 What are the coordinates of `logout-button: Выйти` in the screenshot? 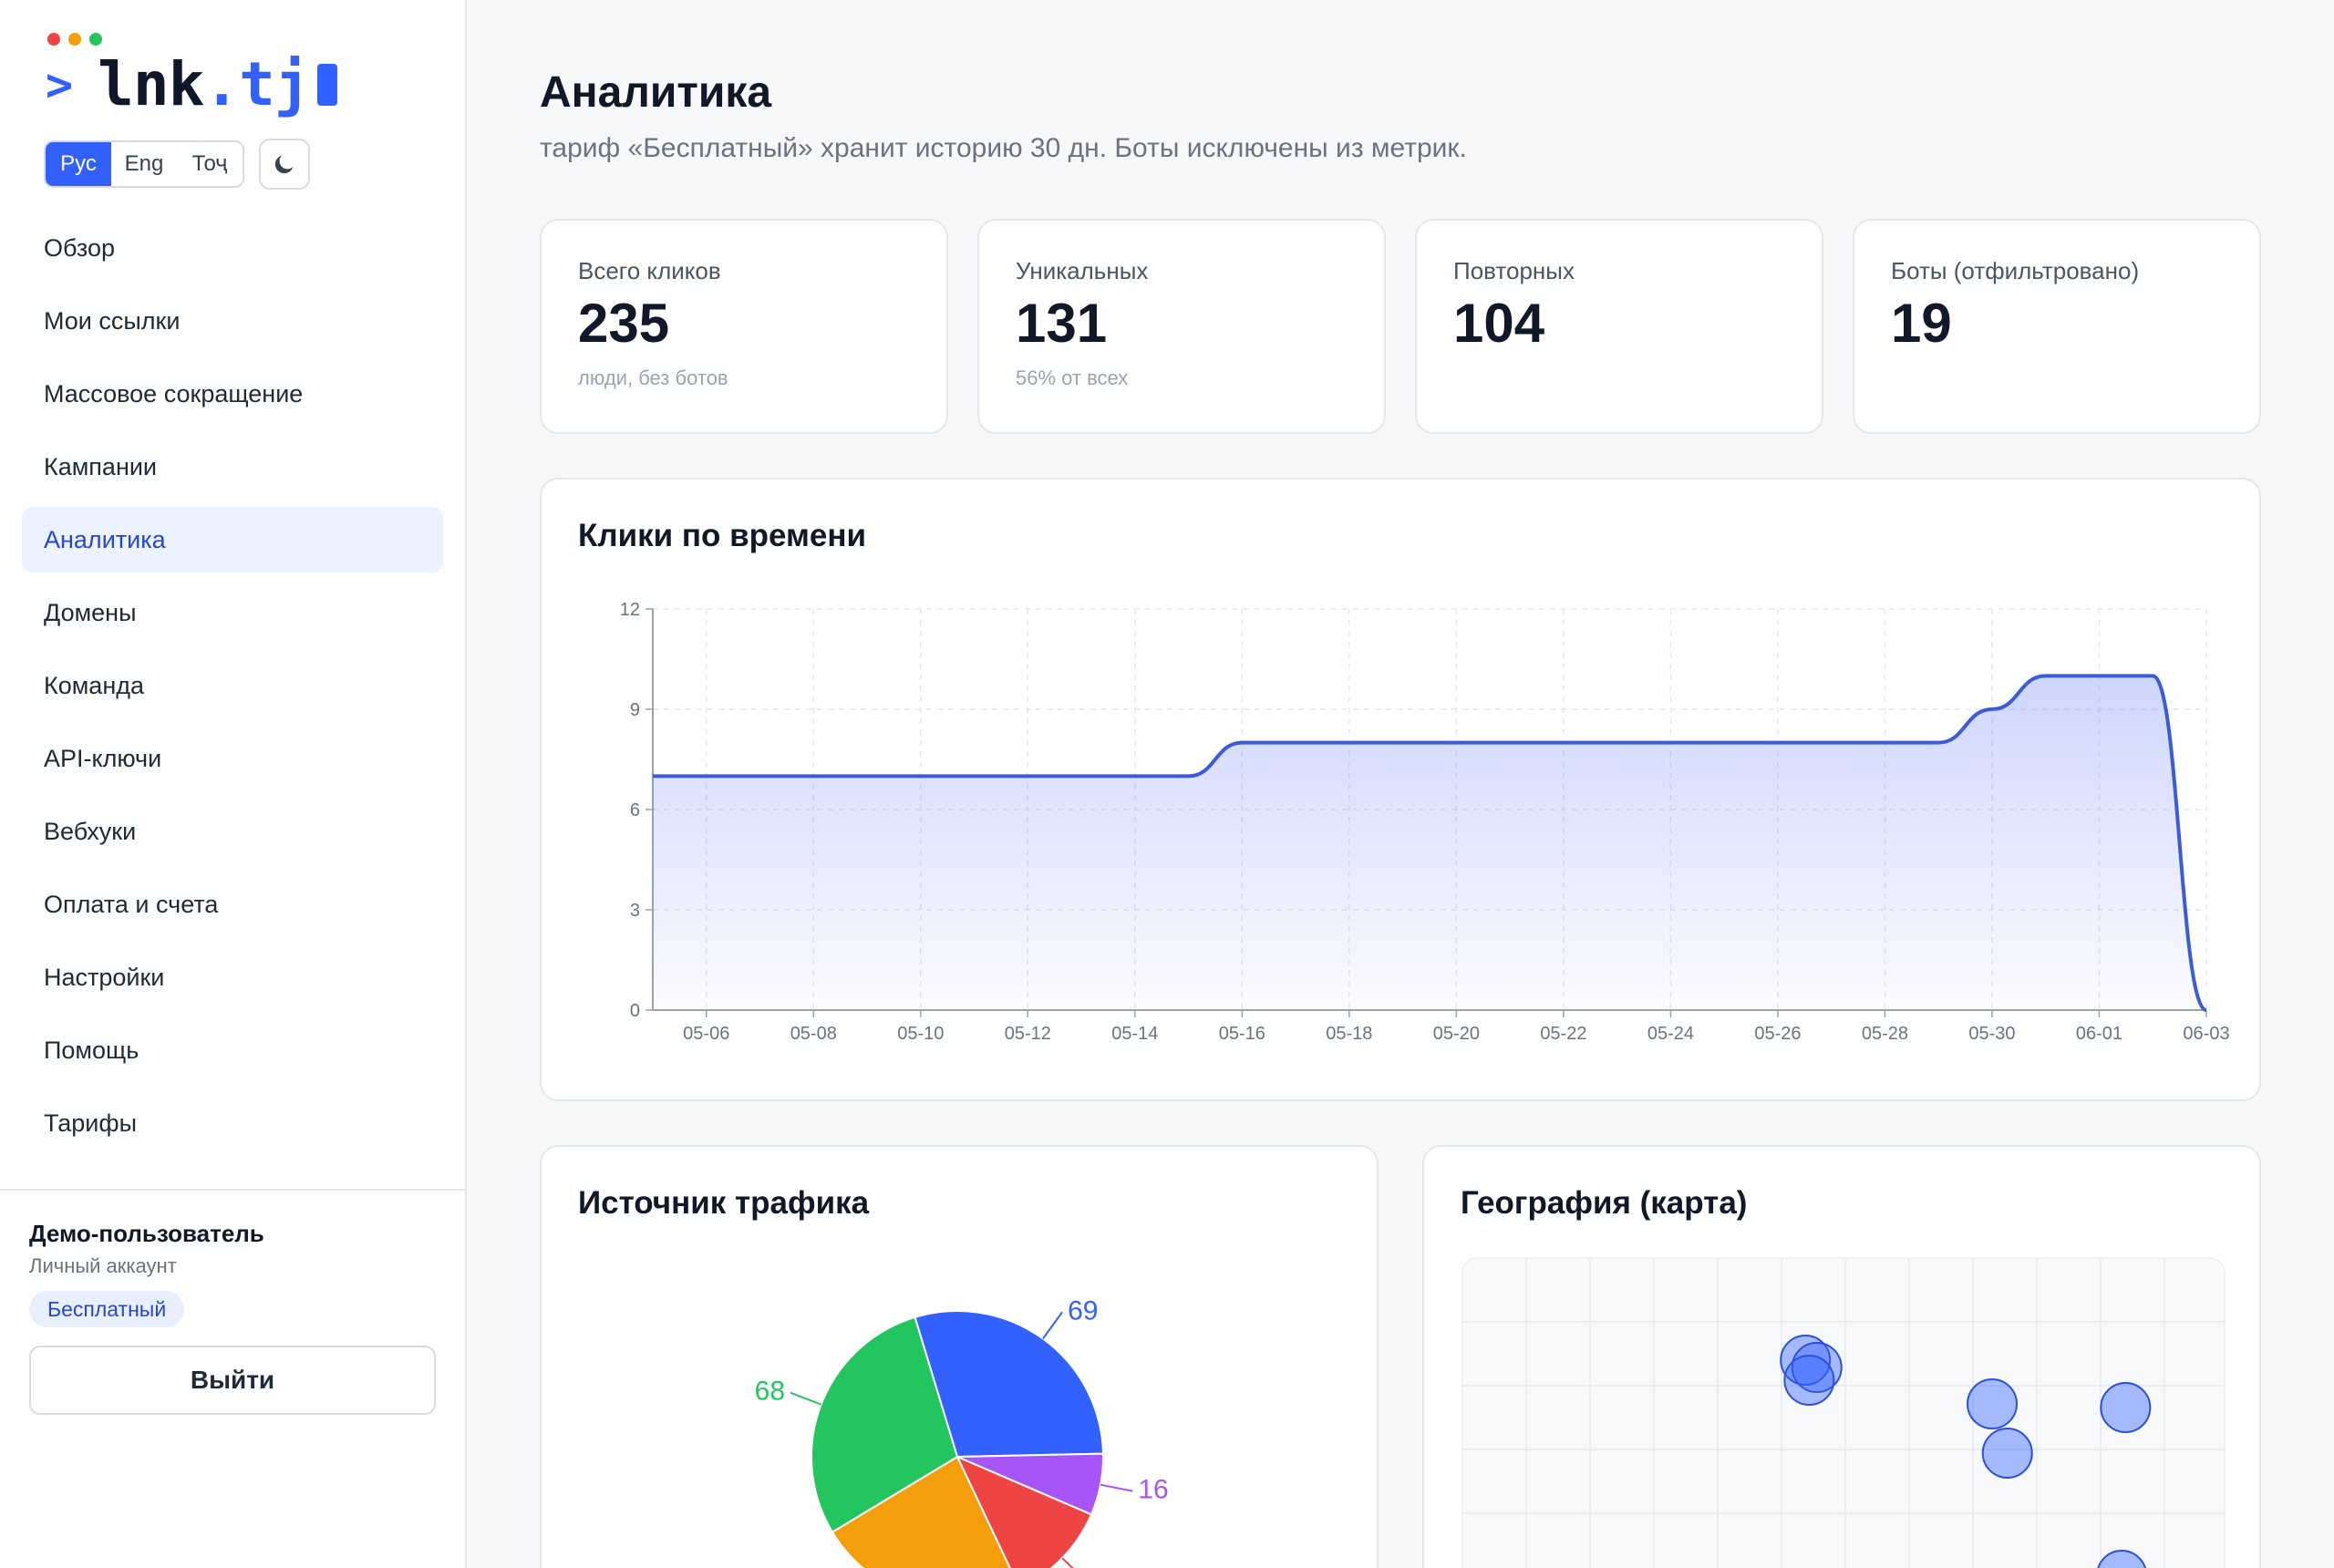 It's located at (232, 1380).